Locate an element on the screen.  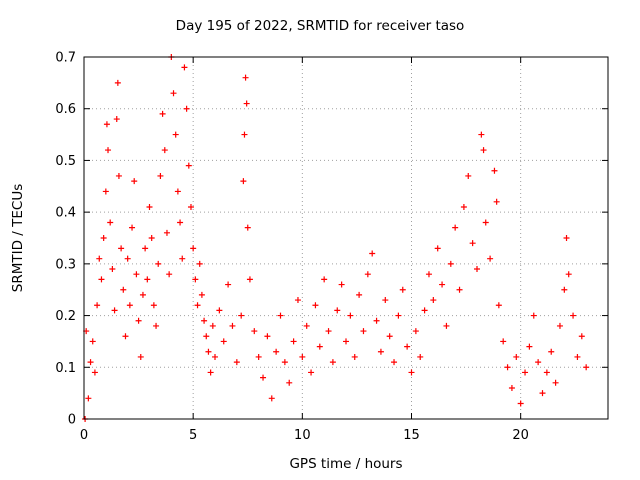
y-tick-label: 0 is located at coordinates (72, 420).